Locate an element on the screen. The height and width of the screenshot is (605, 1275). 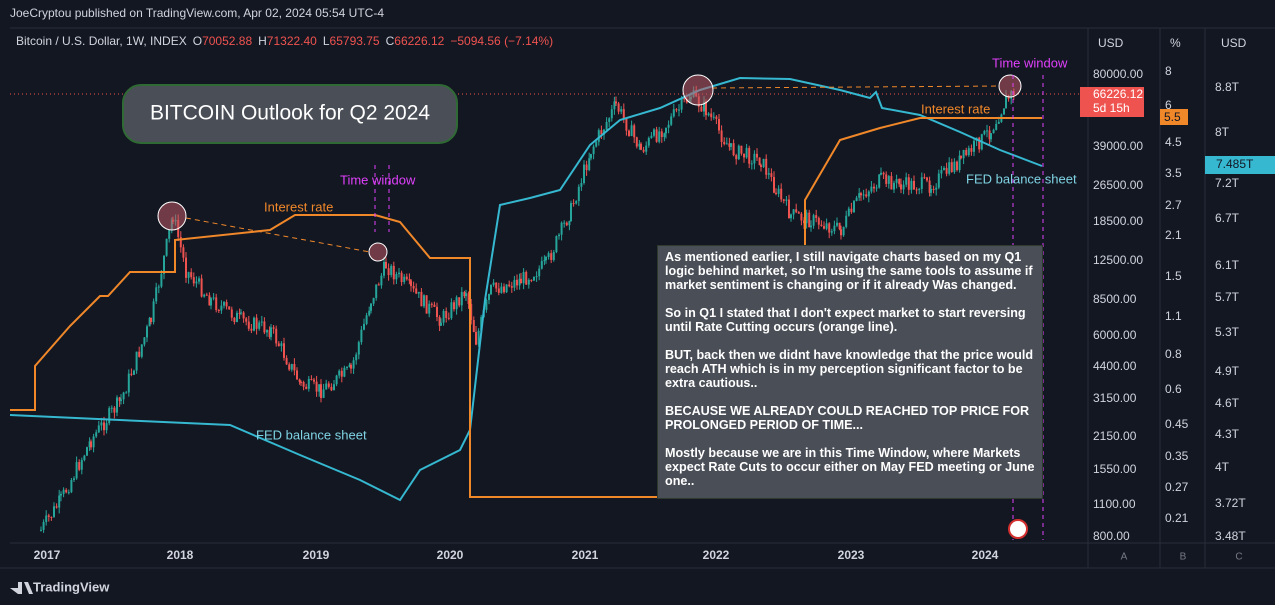
rate-tick-label: 2.7 is located at coordinates (1173, 205).